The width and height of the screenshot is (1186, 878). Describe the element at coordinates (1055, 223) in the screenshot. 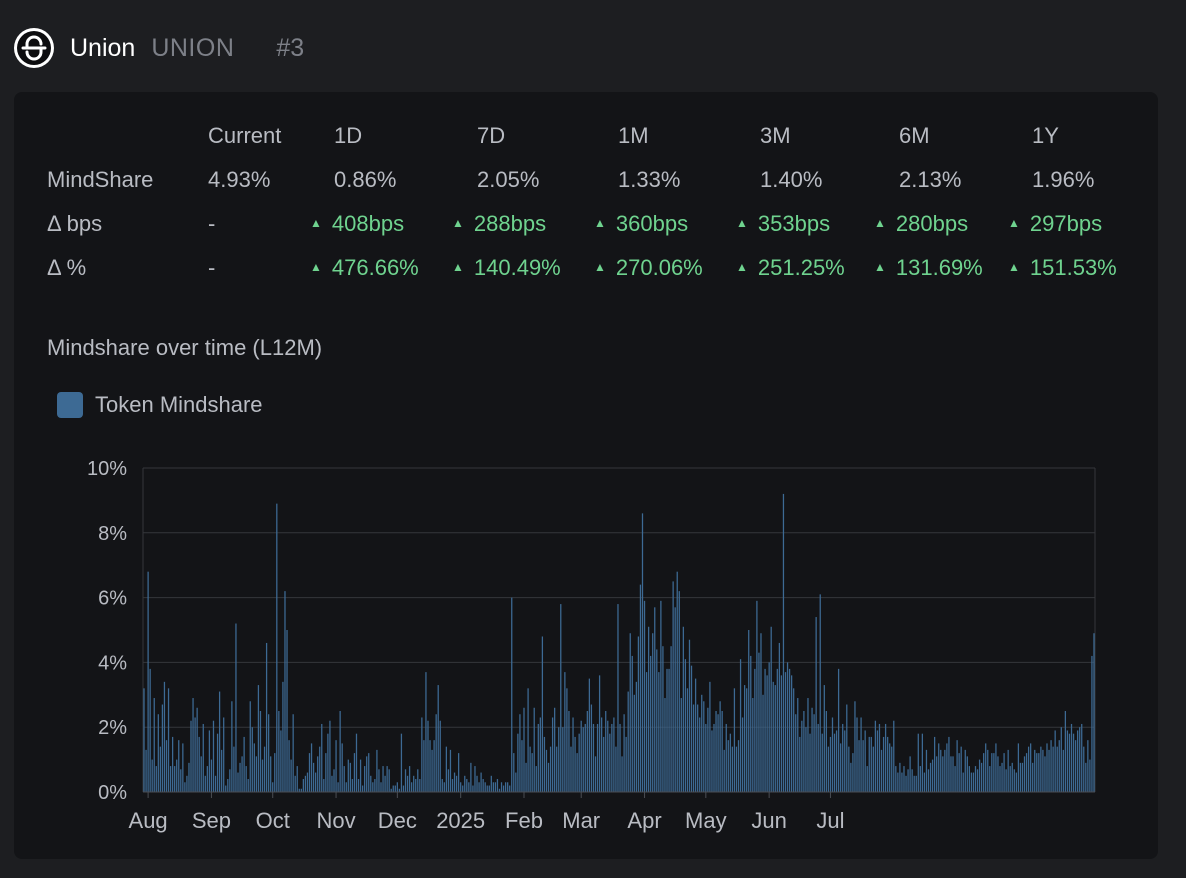

I see `delta-bps-1y: ▲ 297bps` at that location.